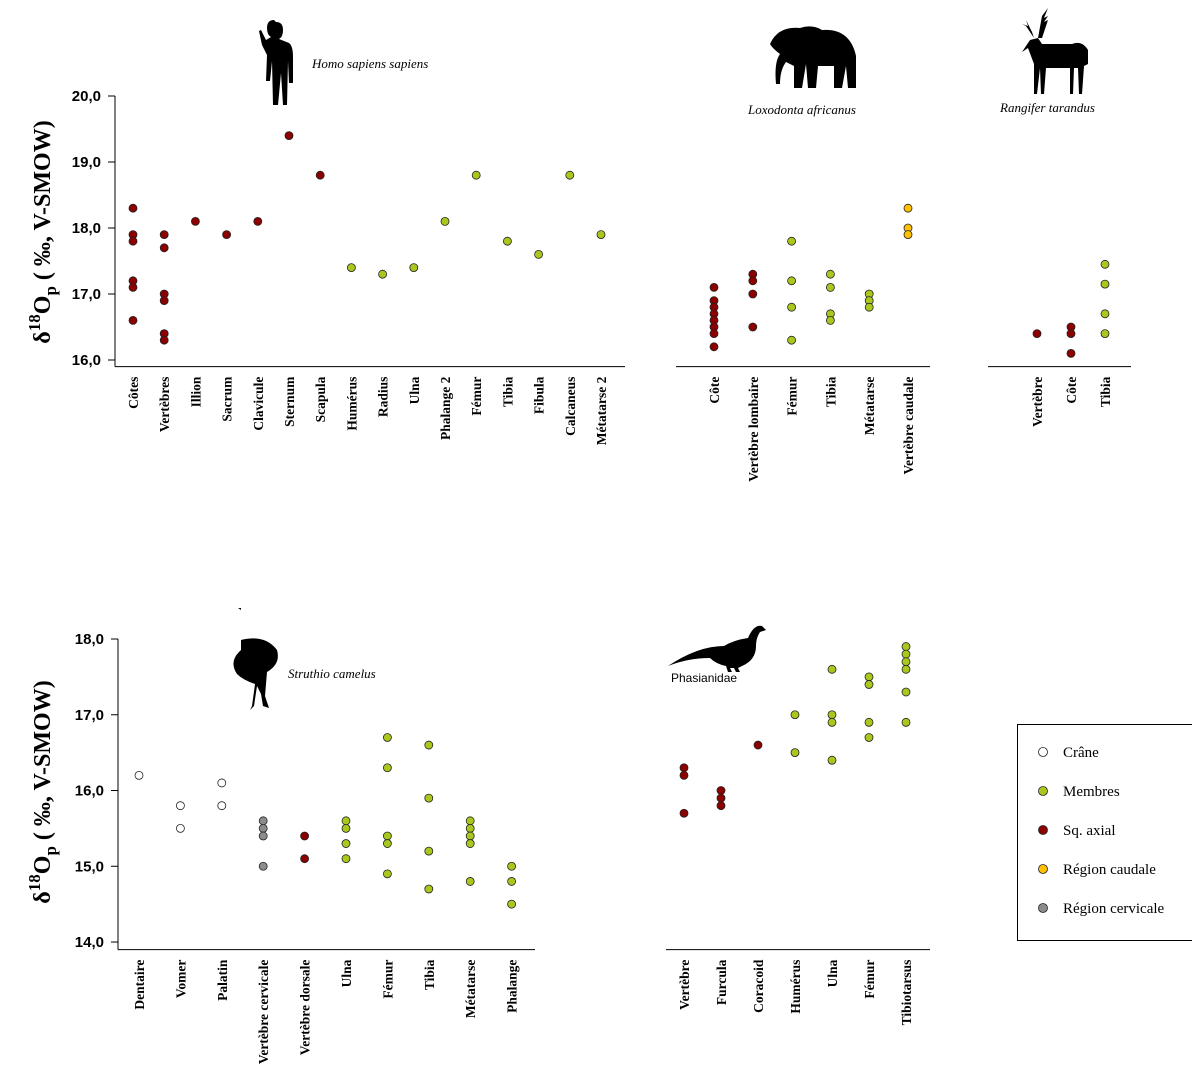 Image resolution: width=1192 pixels, height=1079 pixels. Describe the element at coordinates (908, 426) in the screenshot. I see `x-tick-label: Vertèbre caudale` at that location.